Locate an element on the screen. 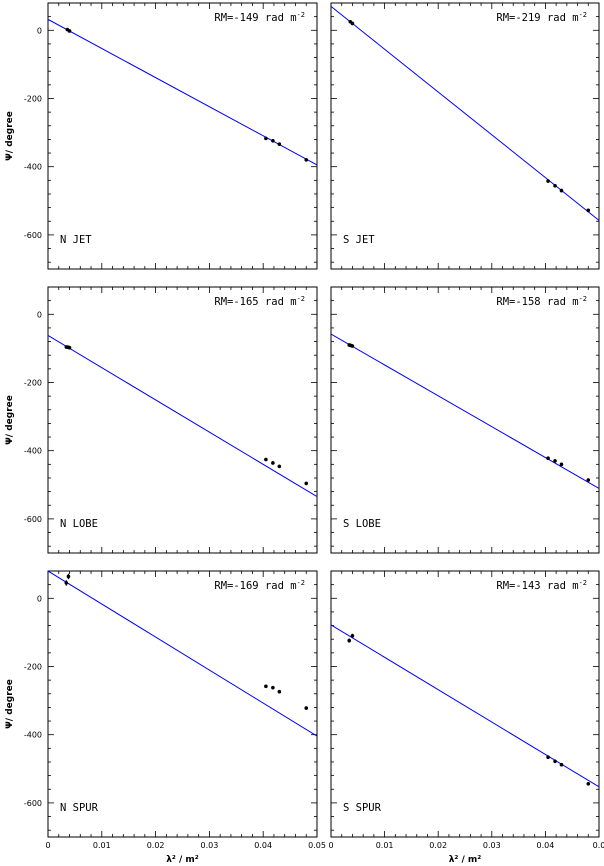  panel-label: S LOBE is located at coordinates (362, 524).